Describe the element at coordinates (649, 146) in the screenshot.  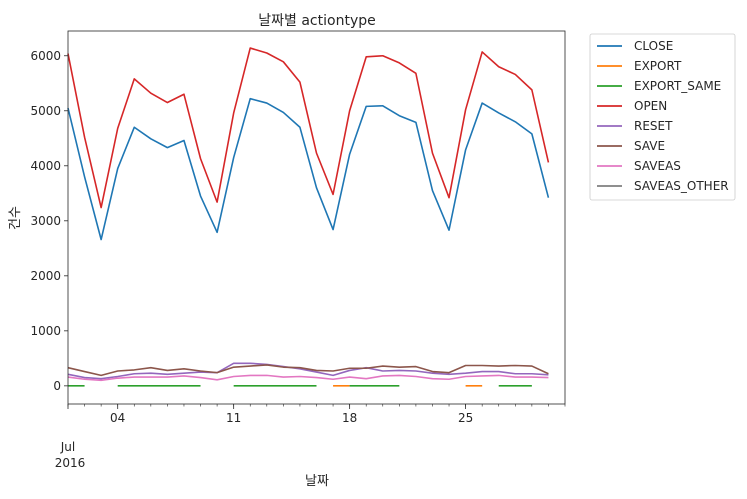
I see `legend-label: SAVE` at that location.